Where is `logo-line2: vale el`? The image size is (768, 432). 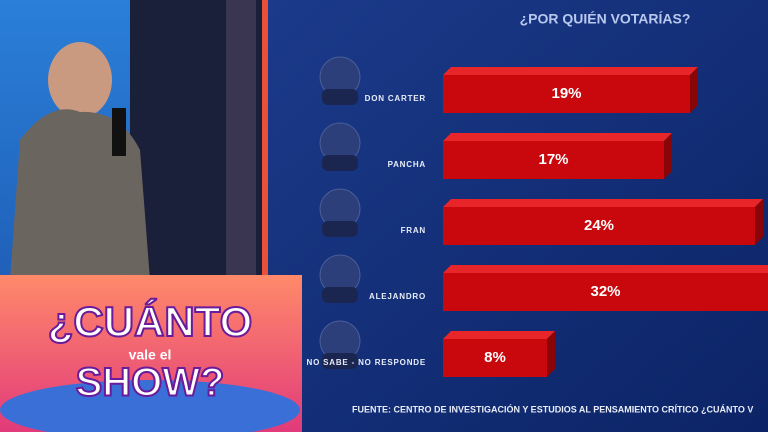 logo-line2: vale el is located at coordinates (150, 355).